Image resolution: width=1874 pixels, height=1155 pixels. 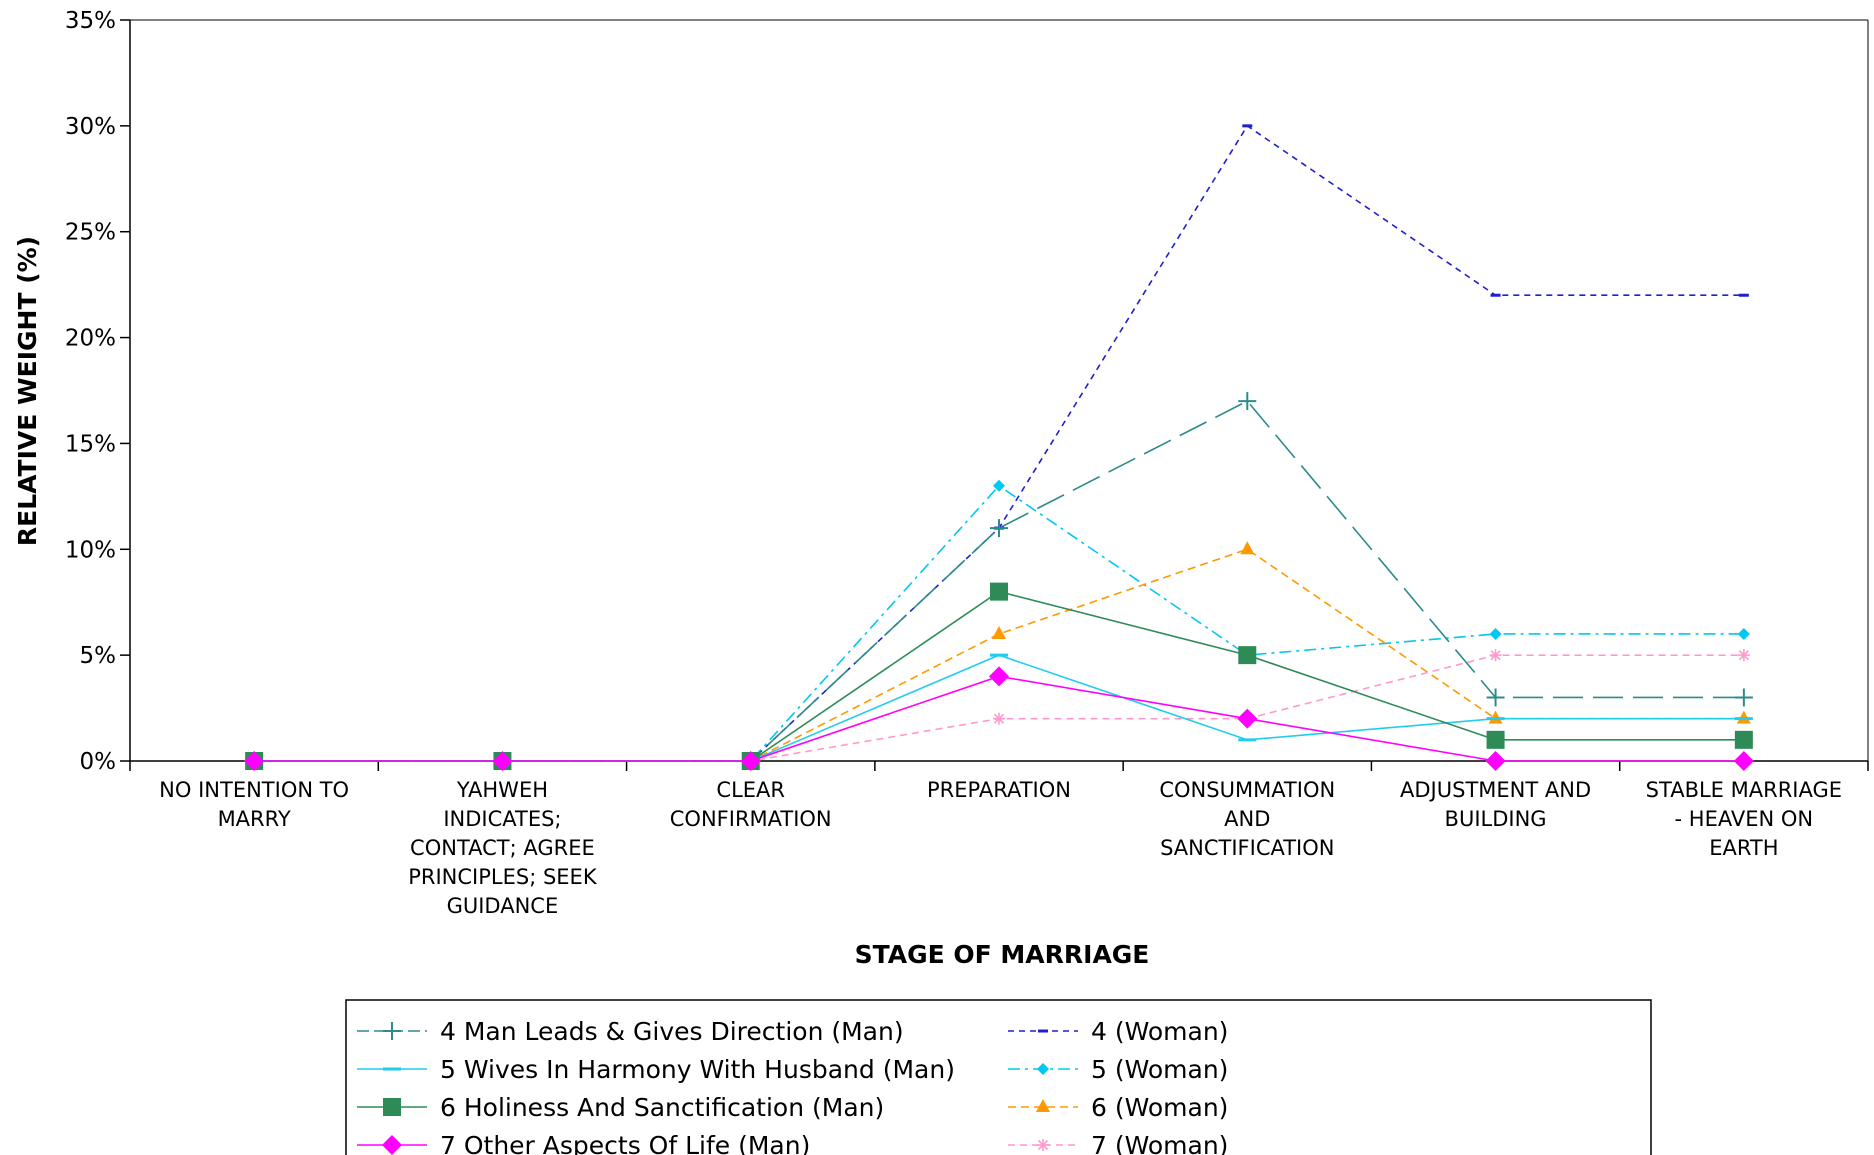 I want to click on legend-label: 4 (Woman), so click(x=1159, y=1031).